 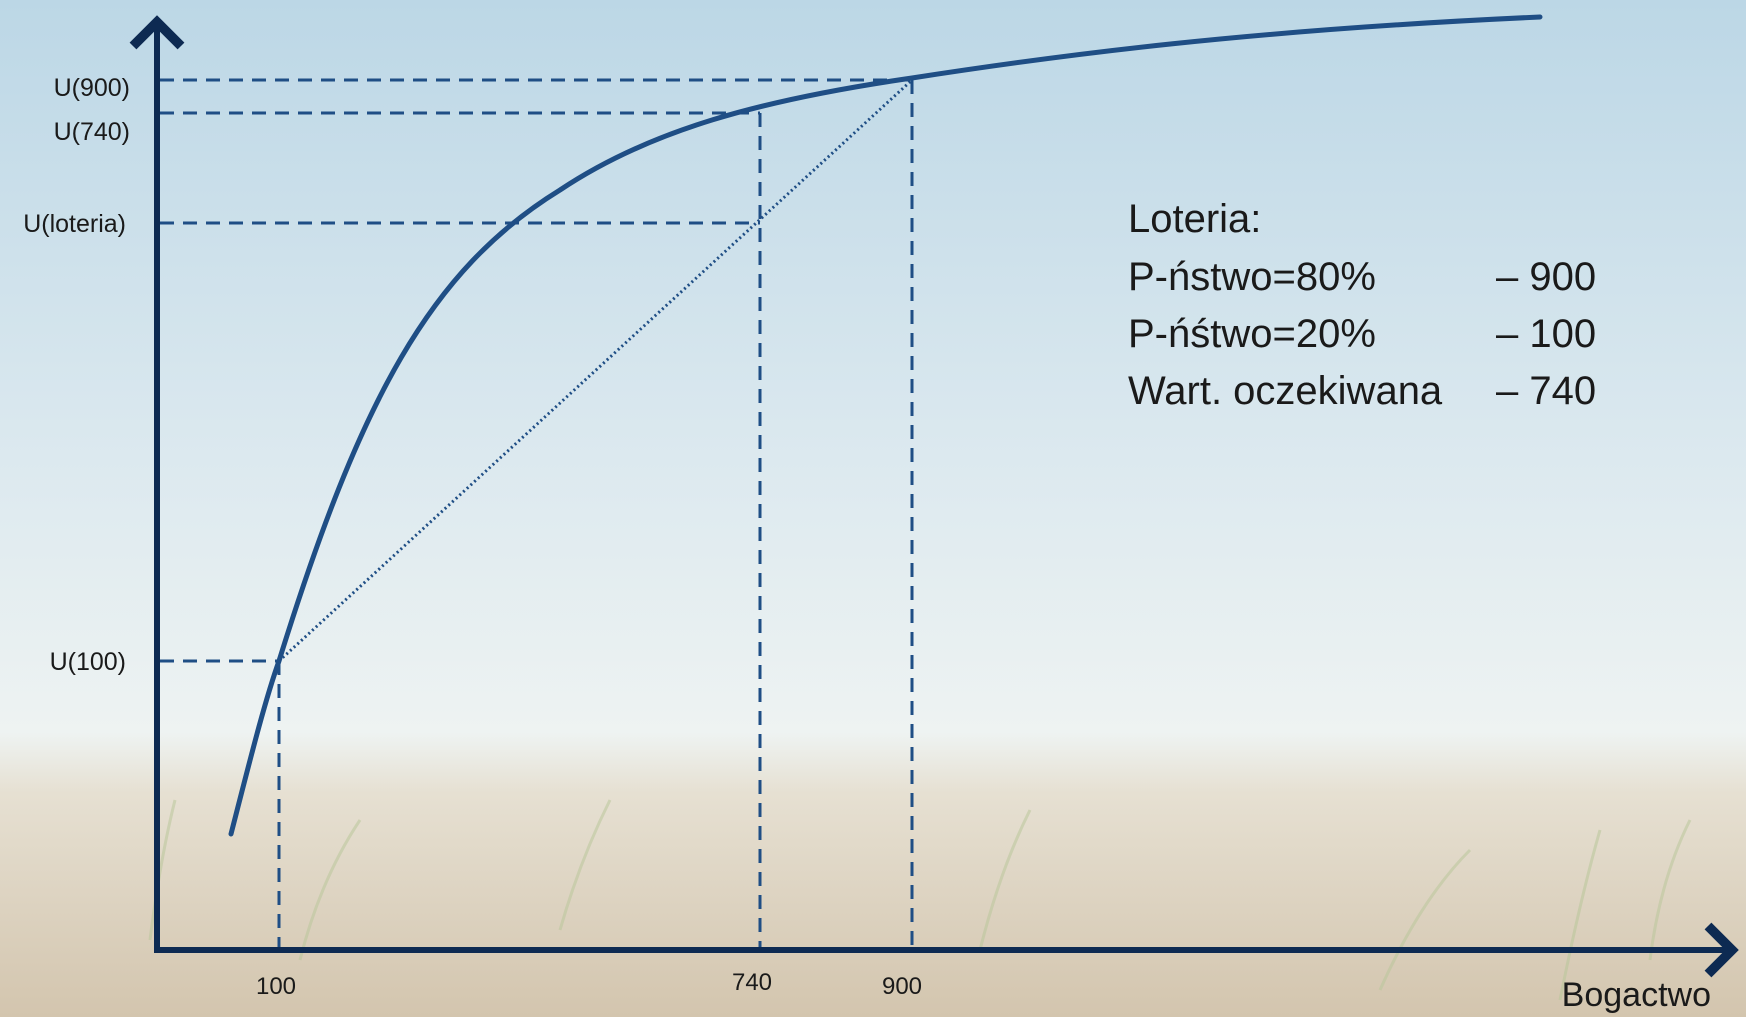 What do you see at coordinates (752, 982) in the screenshot?
I see `x-label-740: 740` at bounding box center [752, 982].